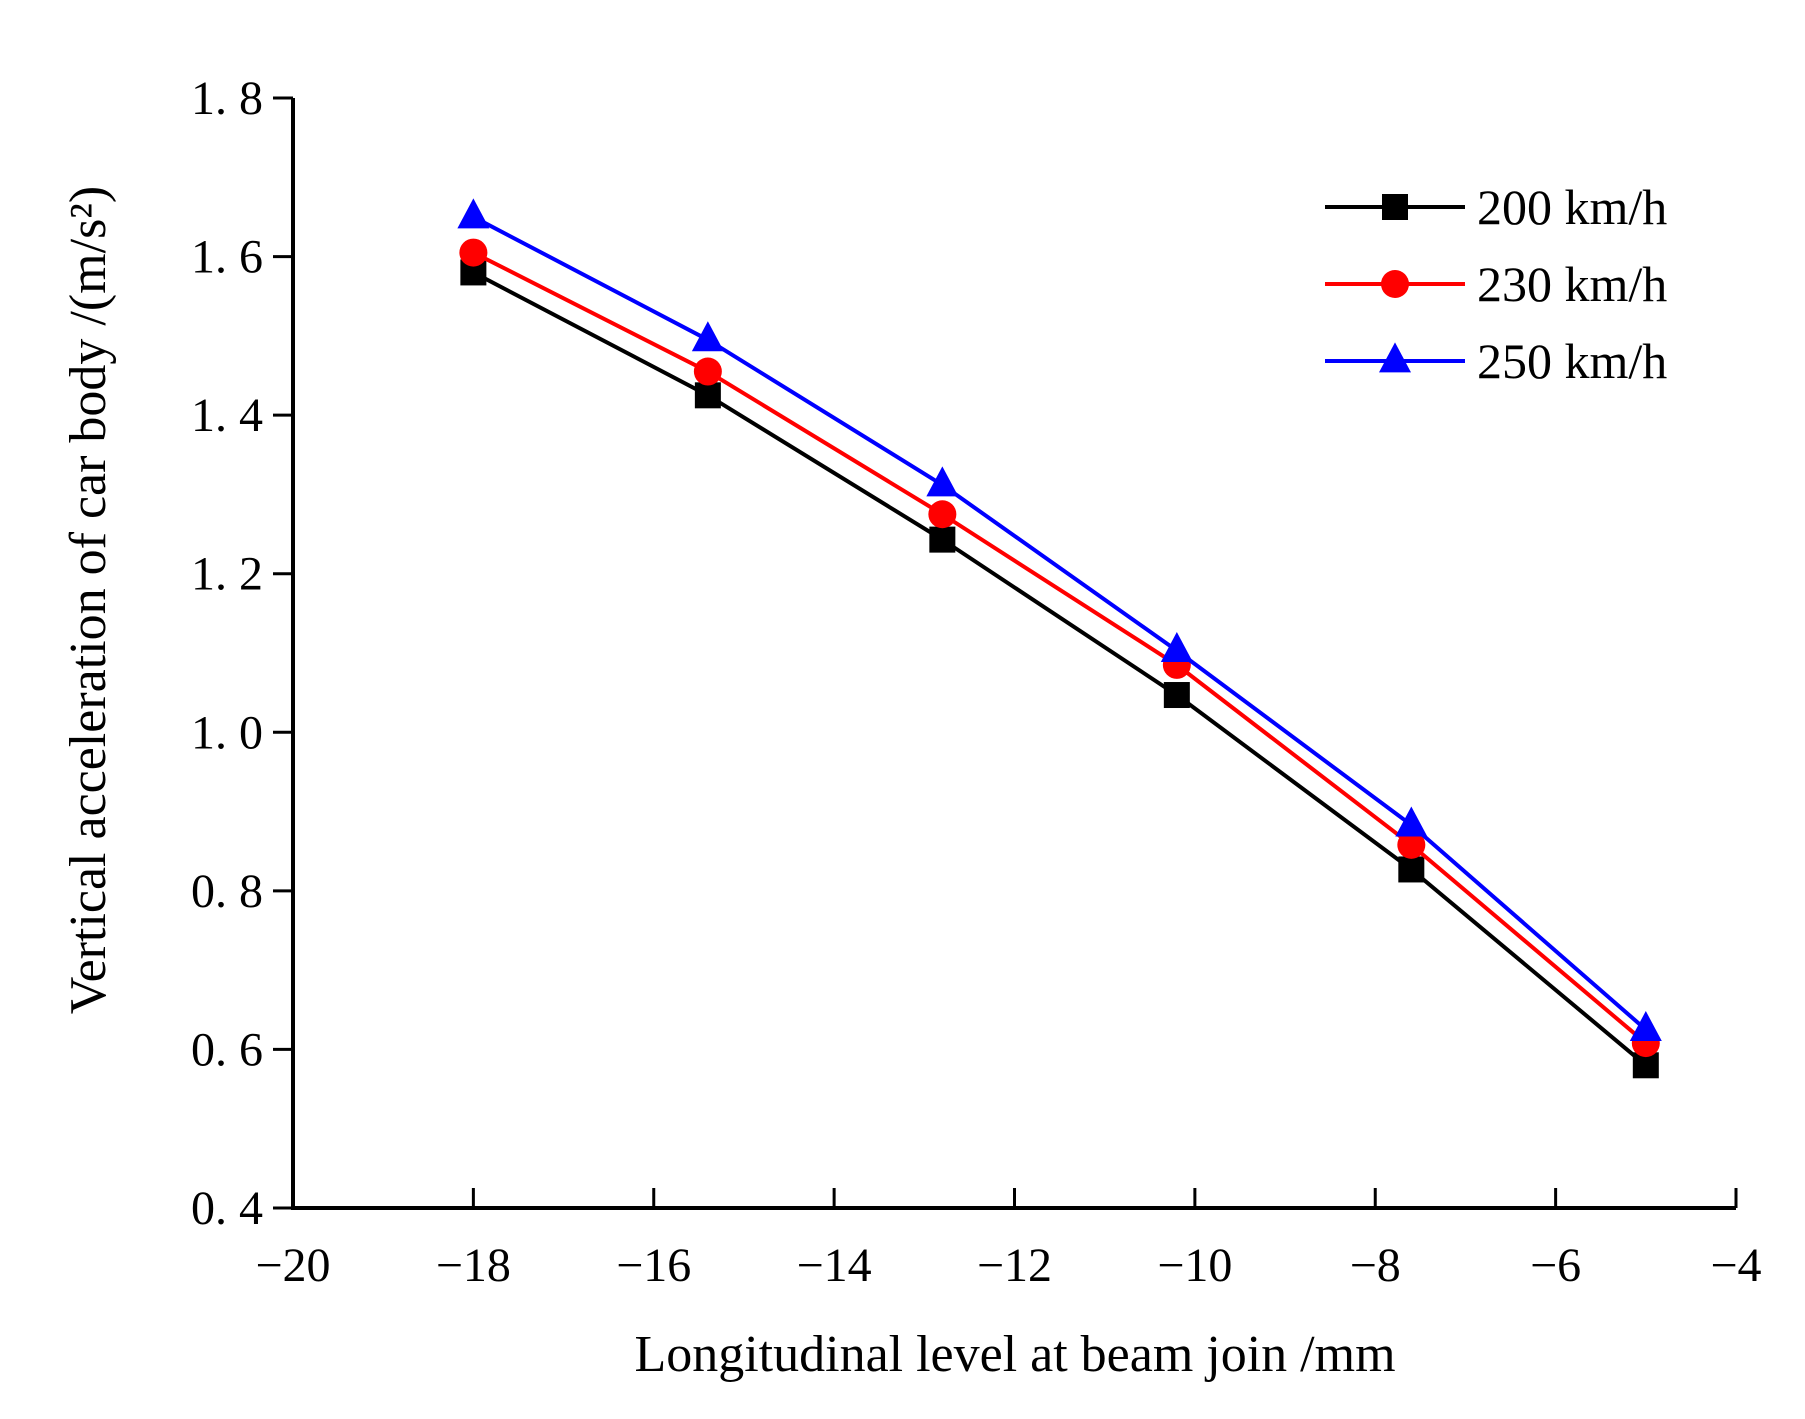 This screenshot has width=1805, height=1419. I want to click on legend-item-0: 200 km/h, so click(1496, 207).